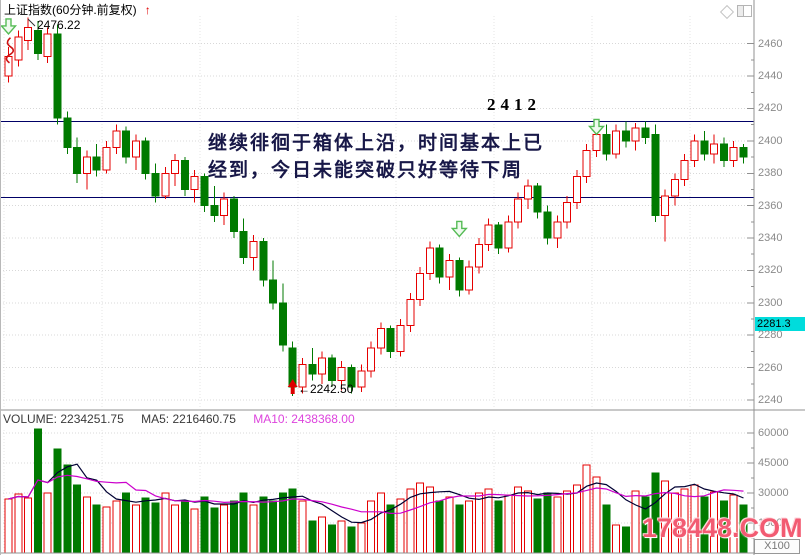 The image size is (805, 555). I want to click on price-axis-label: 2460, so click(770, 43).